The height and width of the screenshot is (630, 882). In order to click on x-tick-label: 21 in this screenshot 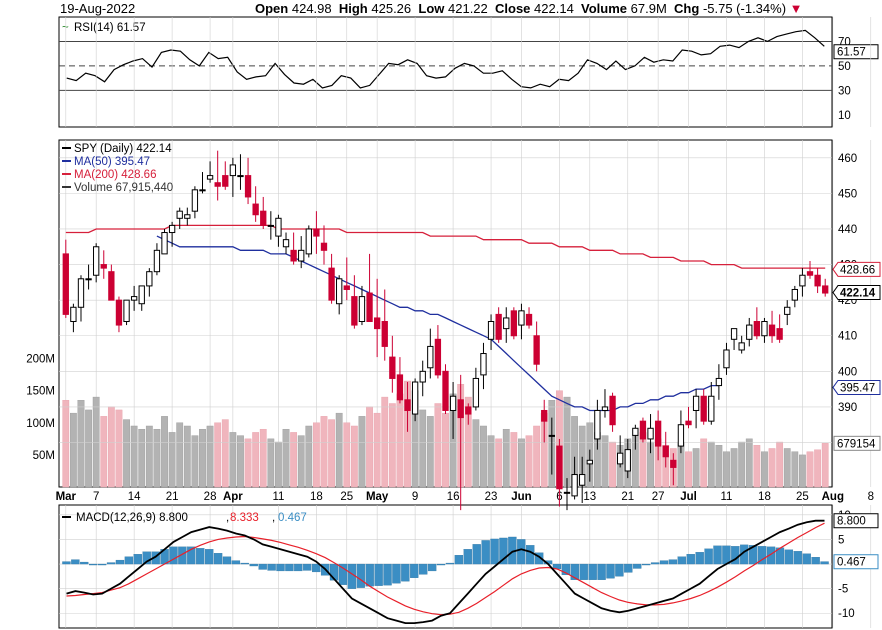, I will do `click(627, 497)`.